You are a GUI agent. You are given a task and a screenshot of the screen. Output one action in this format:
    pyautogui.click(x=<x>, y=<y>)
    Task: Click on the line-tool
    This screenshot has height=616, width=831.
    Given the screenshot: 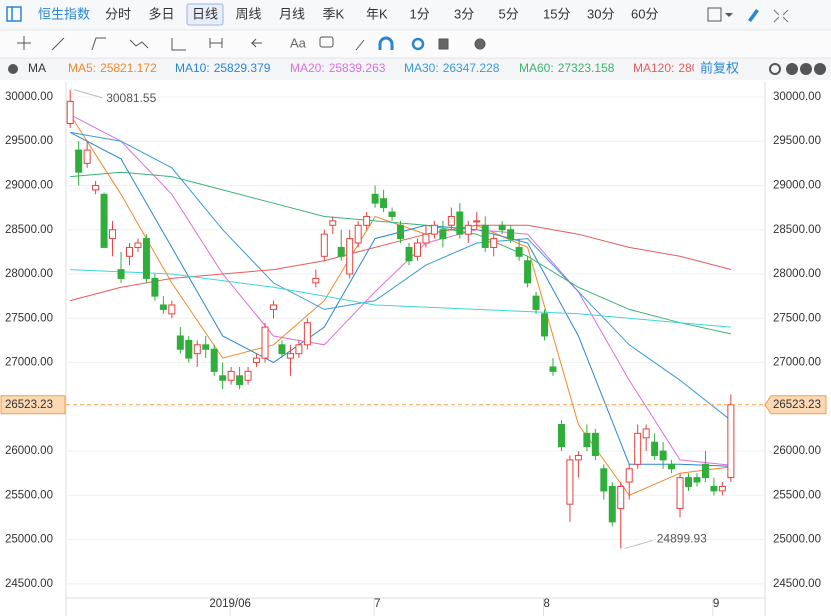 What is the action you would take?
    pyautogui.click(x=58, y=44)
    